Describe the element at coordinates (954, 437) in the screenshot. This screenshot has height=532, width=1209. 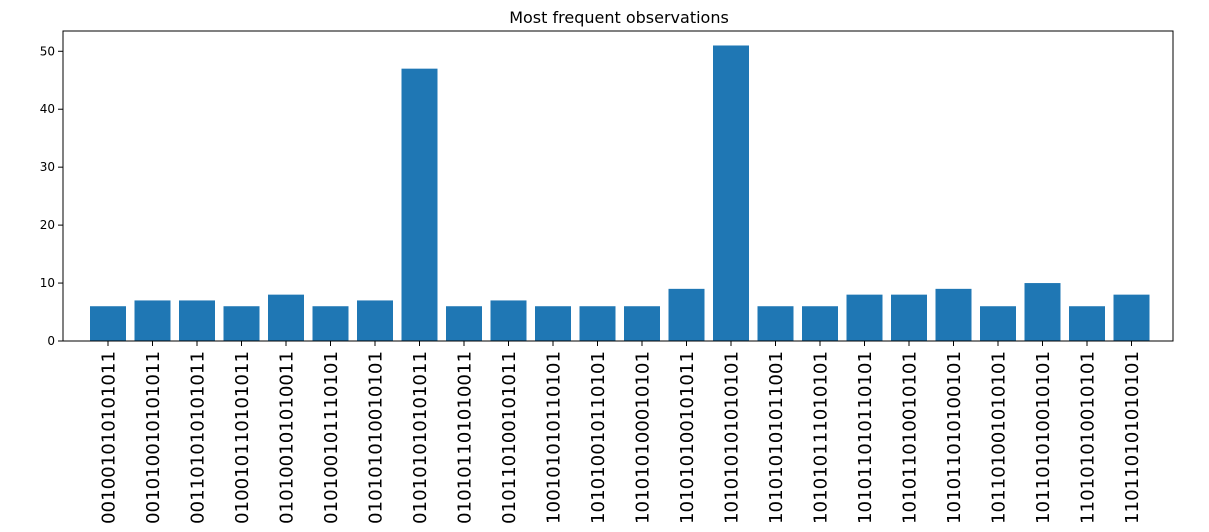
I see `x-tick-label: 101011010100101` at that location.